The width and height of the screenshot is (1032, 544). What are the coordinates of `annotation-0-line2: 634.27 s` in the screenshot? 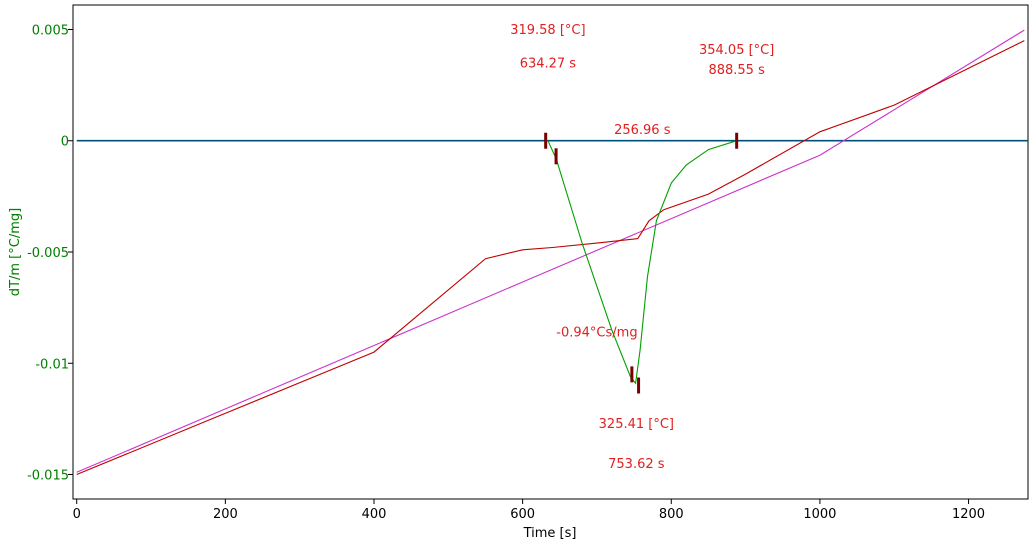 It's located at (548, 63).